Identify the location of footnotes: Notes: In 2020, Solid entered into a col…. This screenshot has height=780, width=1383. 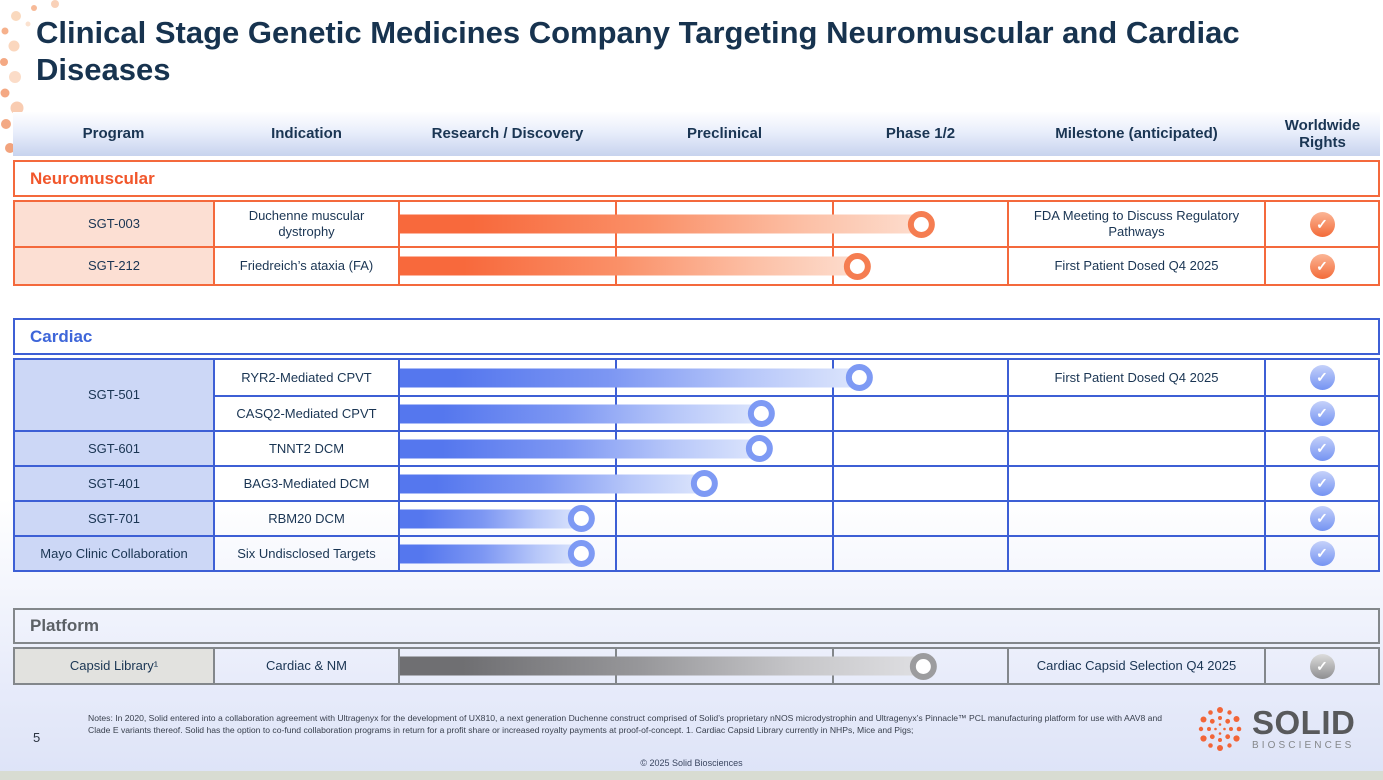
(625, 724).